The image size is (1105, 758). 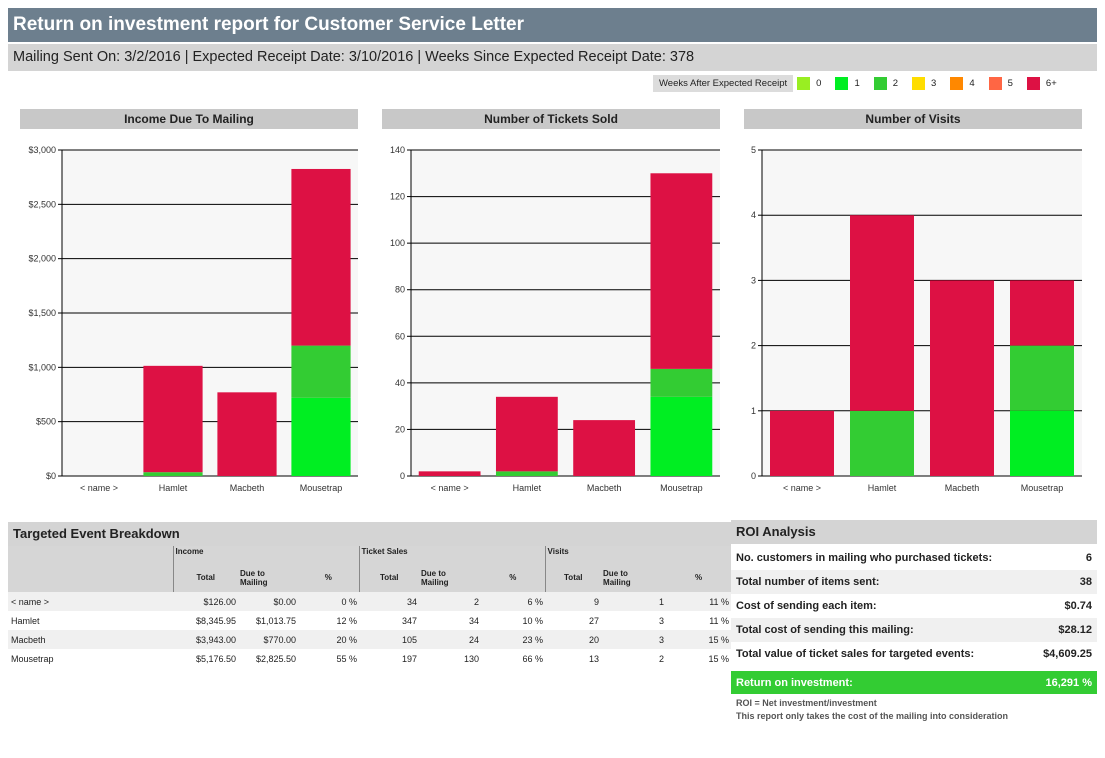 What do you see at coordinates (215, 658) in the screenshot?
I see `cell: $5,176.50` at bounding box center [215, 658].